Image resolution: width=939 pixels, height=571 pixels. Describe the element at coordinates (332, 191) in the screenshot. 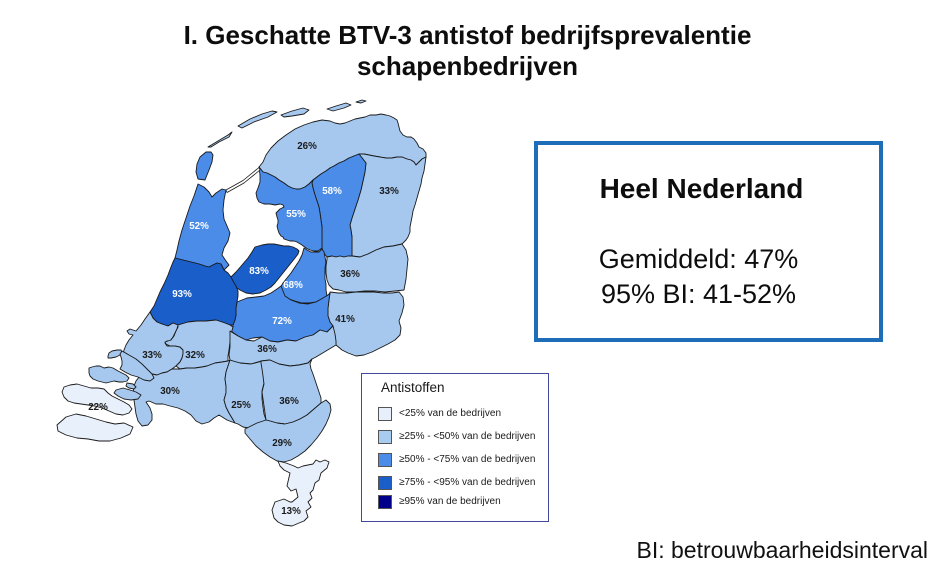

I see `svg-text: 58%` at that location.